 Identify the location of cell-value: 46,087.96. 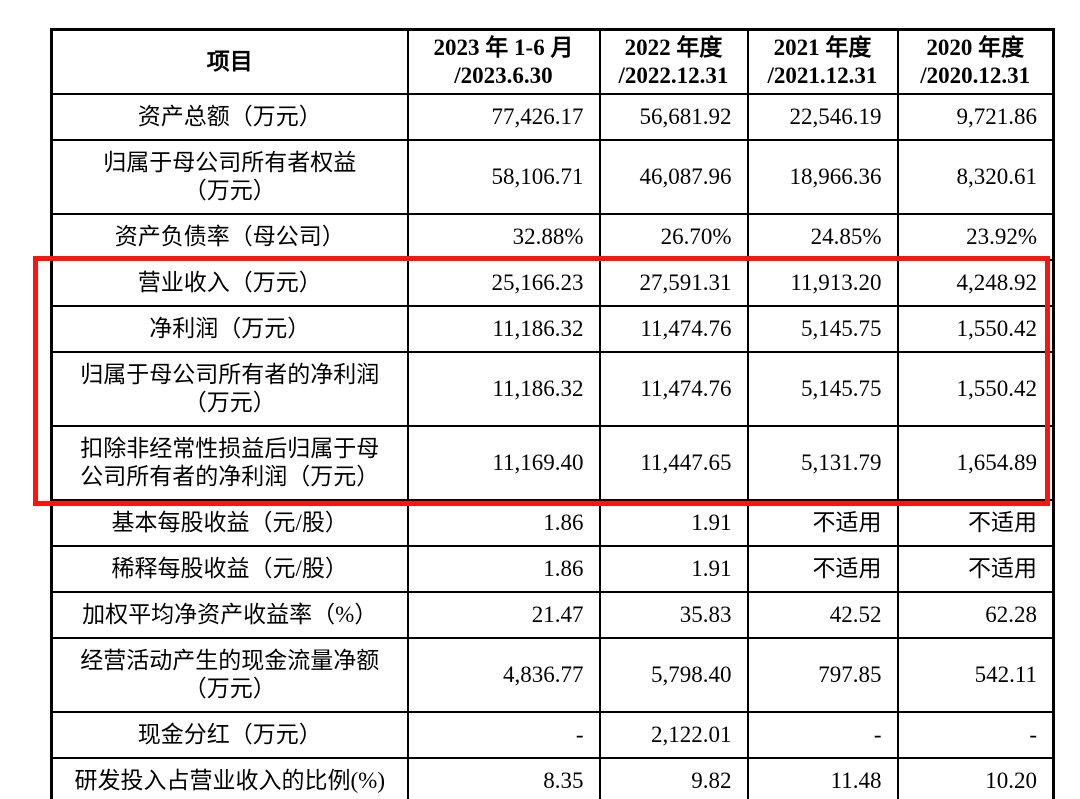
(673, 177).